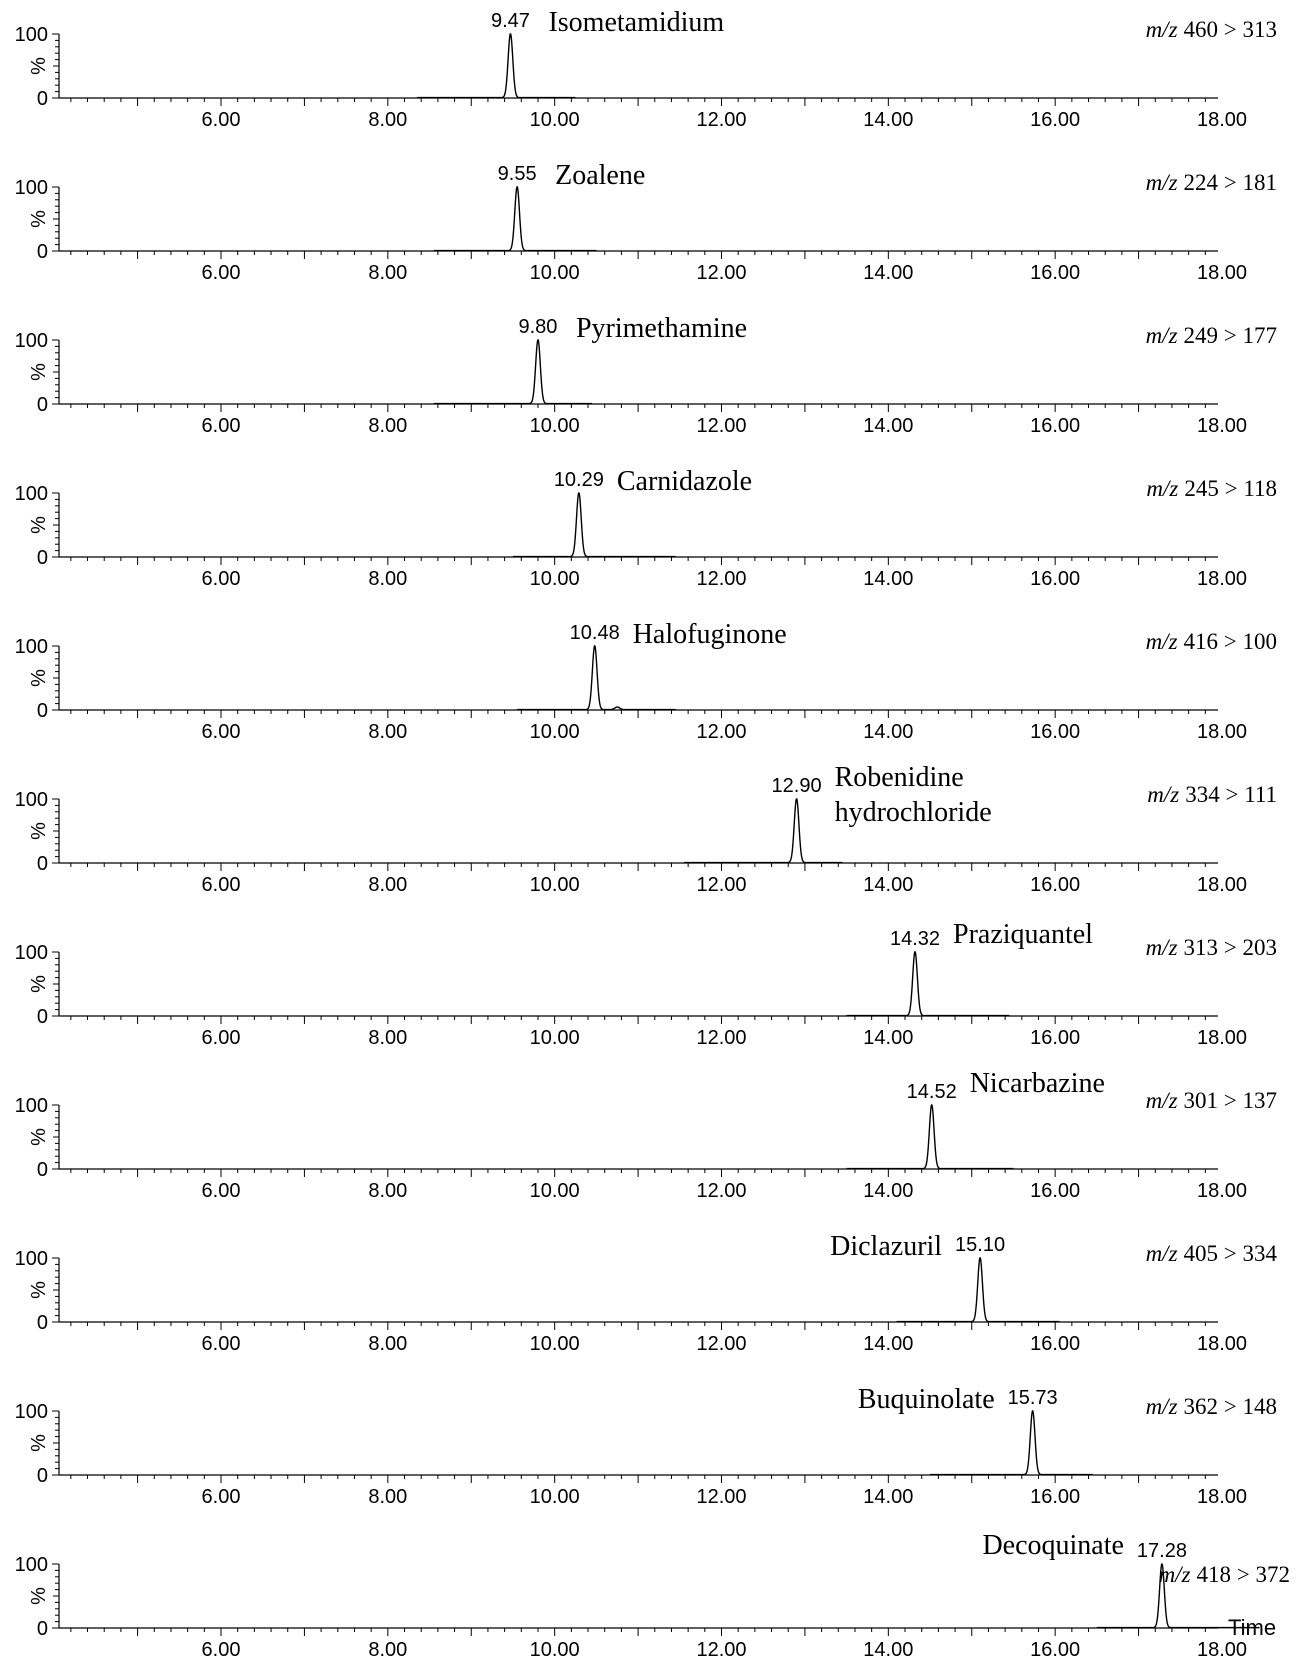 The width and height of the screenshot is (1309, 1664). What do you see at coordinates (1230, 182) in the screenshot?
I see `mz-value: 224 > 181` at bounding box center [1230, 182].